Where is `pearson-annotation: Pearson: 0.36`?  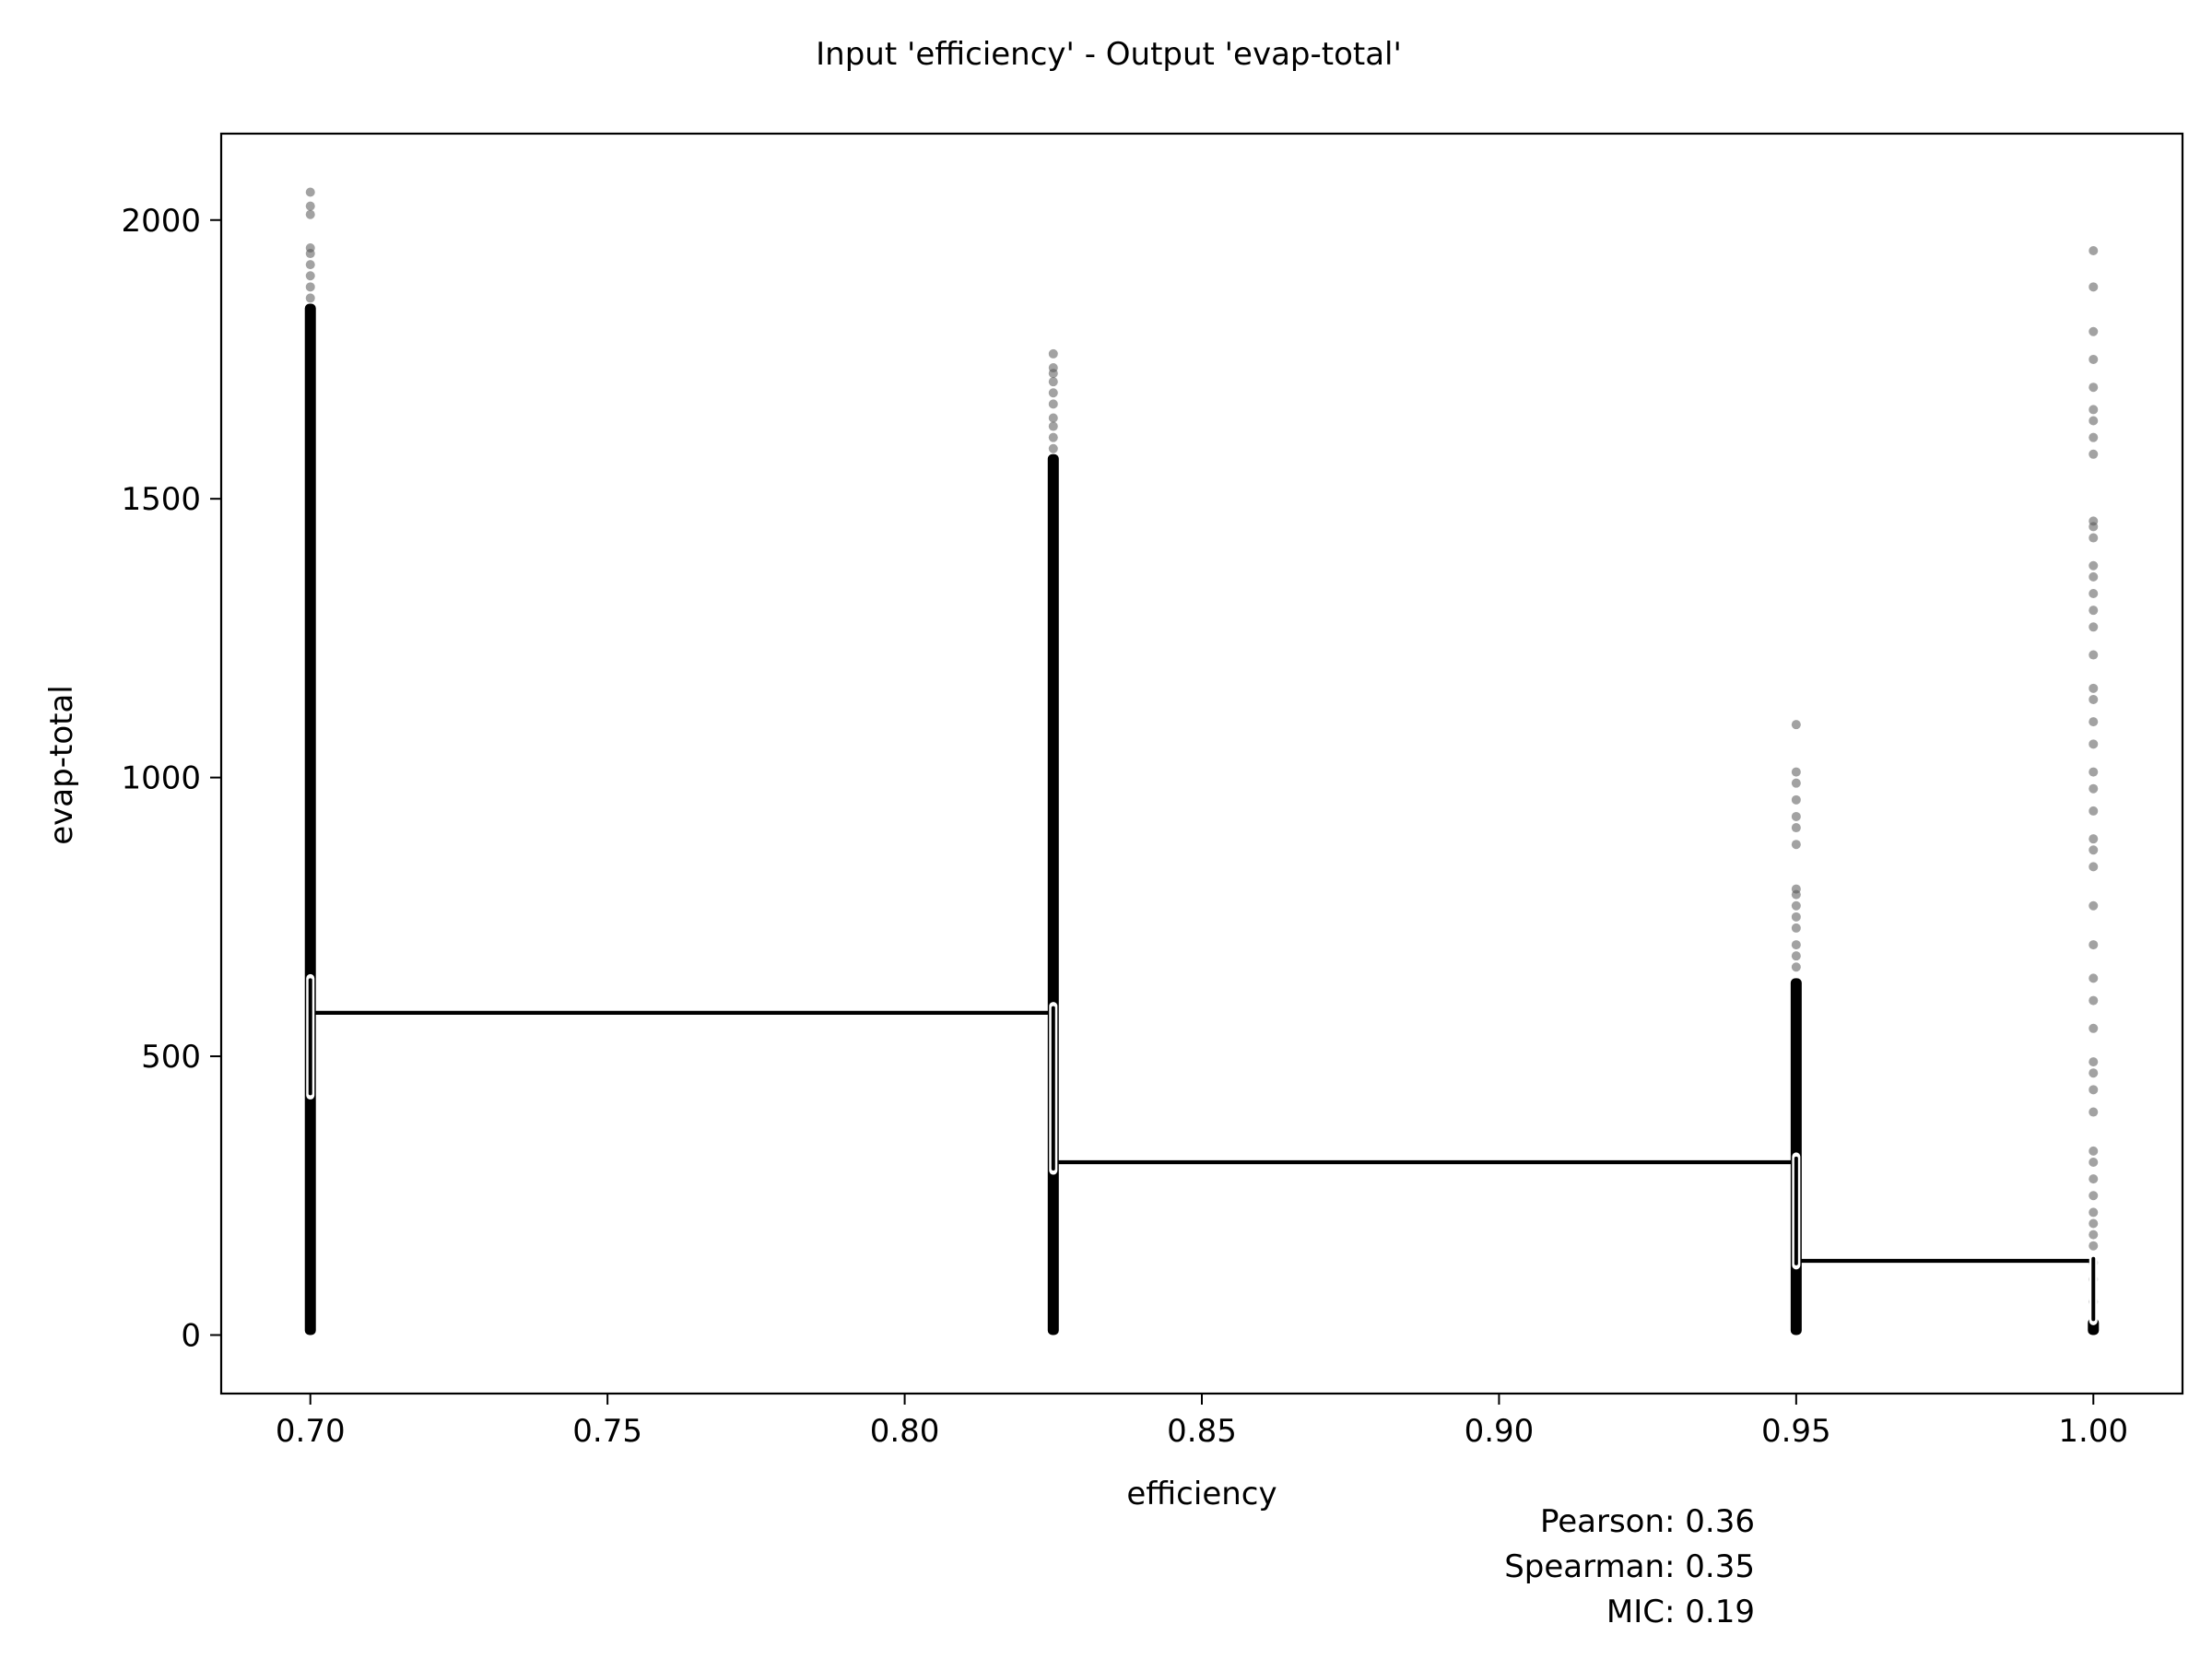
pearson-annotation: Pearson: 0.36 is located at coordinates (1647, 1521).